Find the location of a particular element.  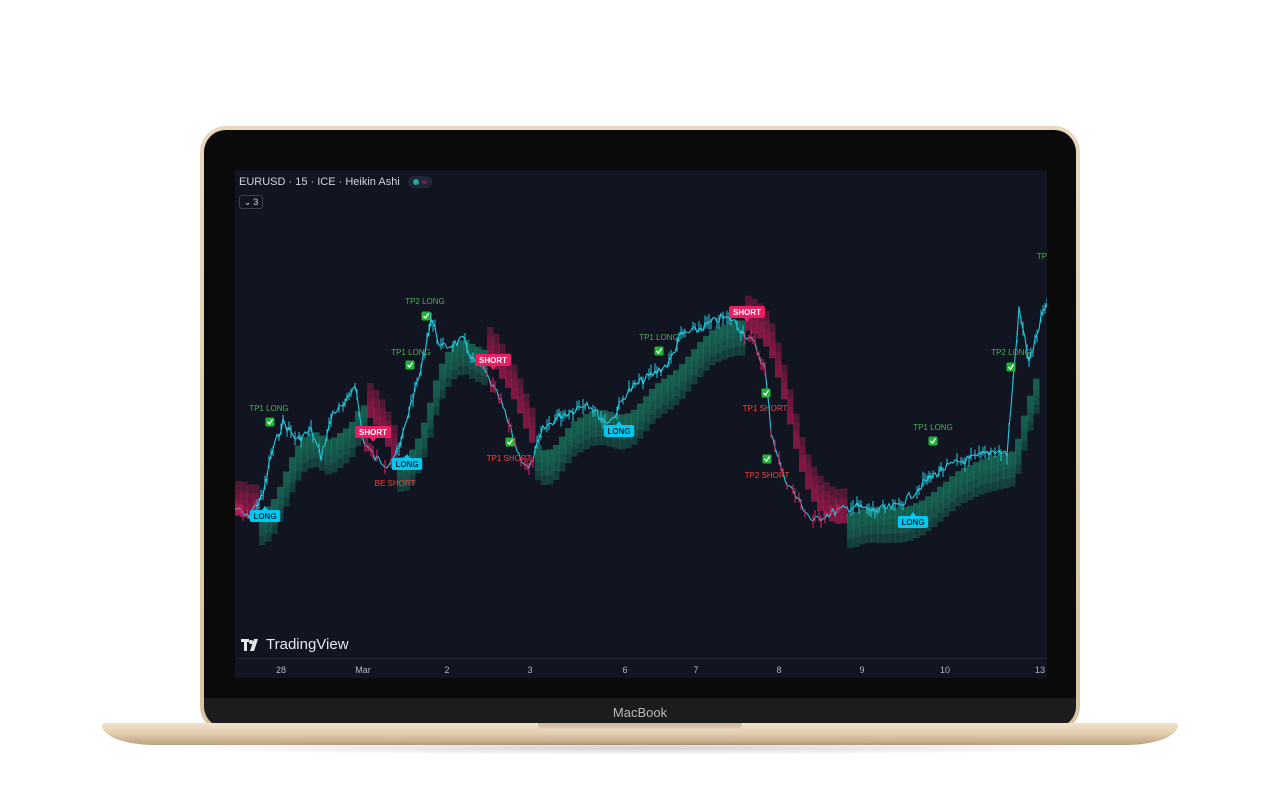

check-box-icon is located at coordinates (767, 459).